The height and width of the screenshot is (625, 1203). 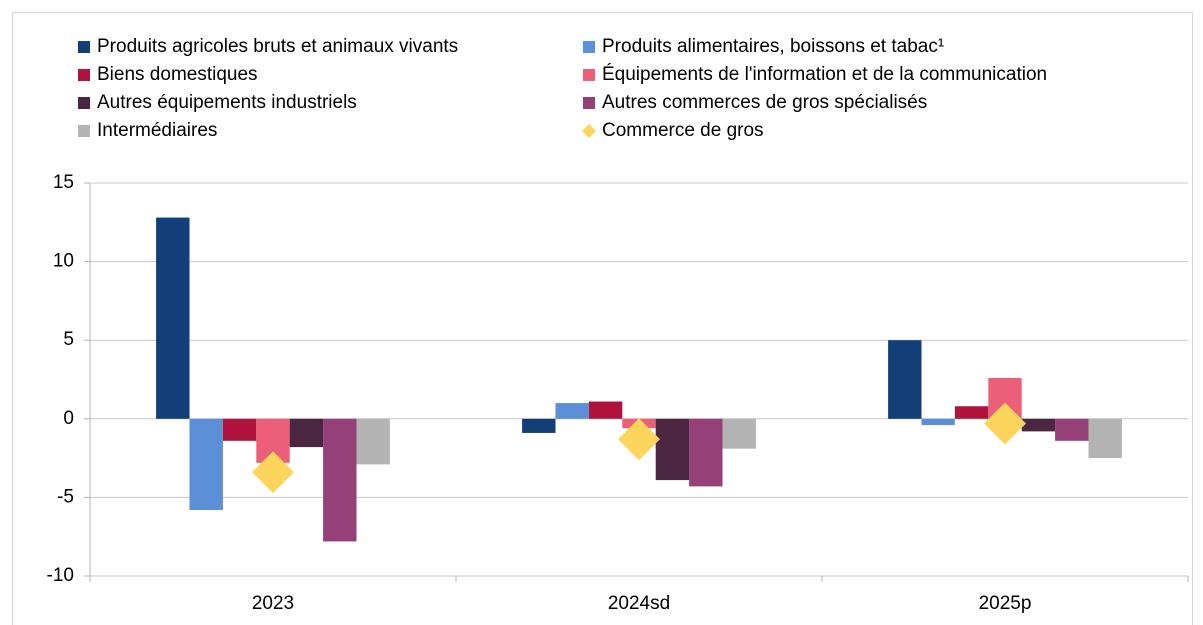 What do you see at coordinates (68, 418) in the screenshot?
I see `y-tick-label: 0` at bounding box center [68, 418].